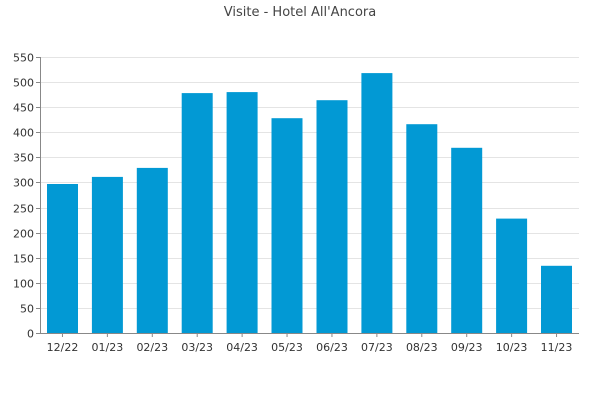 This screenshot has width=600, height=404. What do you see at coordinates (287, 347) in the screenshot?
I see `x-tick-label: 05/23` at bounding box center [287, 347].